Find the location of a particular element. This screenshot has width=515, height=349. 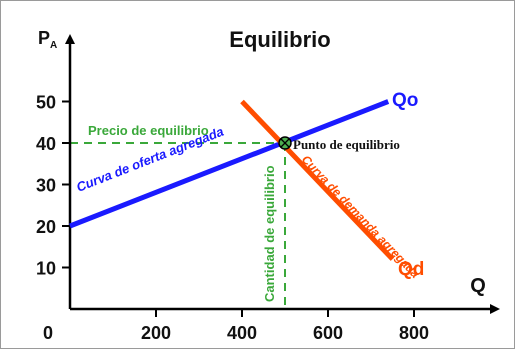

x-tick-label: 200 is located at coordinates (156, 333).